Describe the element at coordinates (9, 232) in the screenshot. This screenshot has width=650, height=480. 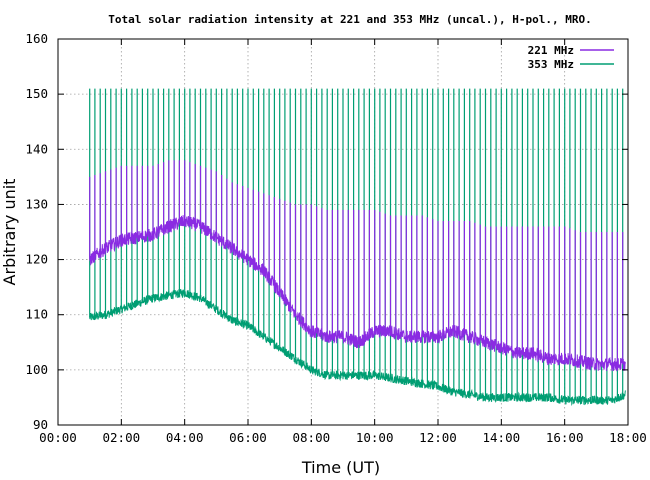
I see `y-axis-label: Arbitrary unit` at that location.